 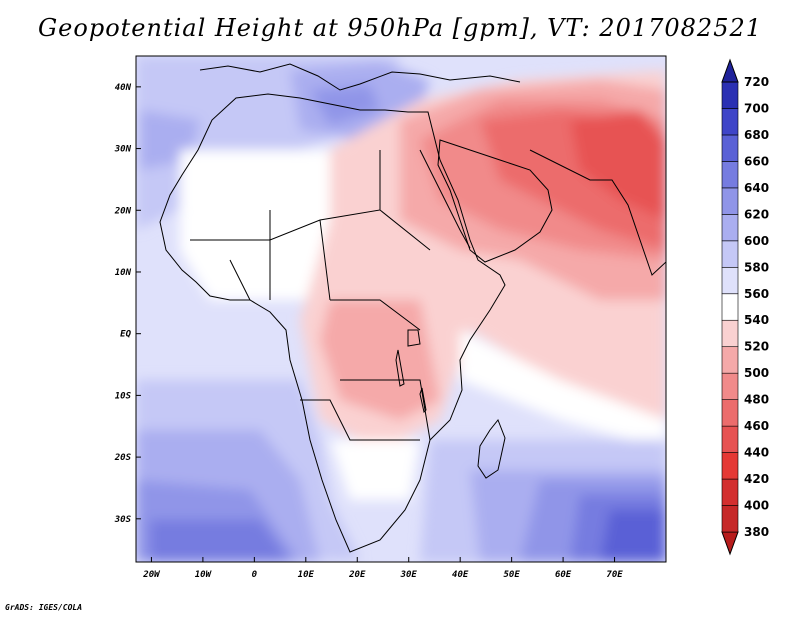 I want to click on colorbar-label: 380, so click(x=756, y=532).